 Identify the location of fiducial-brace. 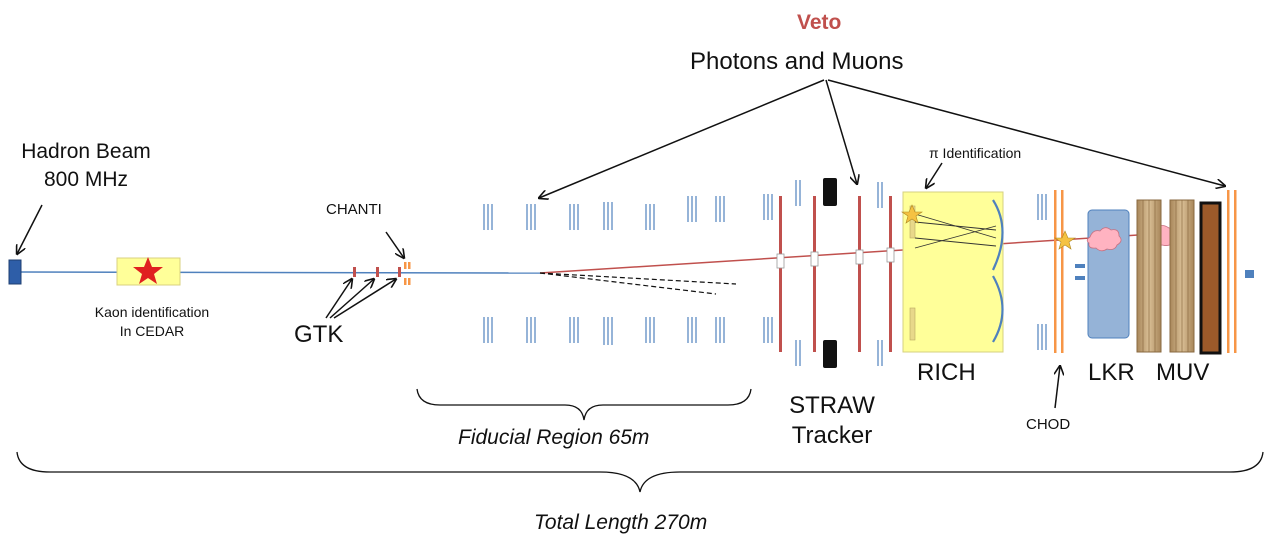
(584, 404).